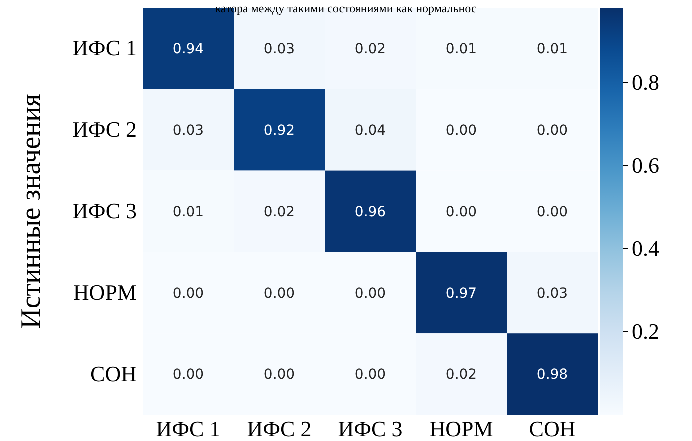 This screenshot has height=441, width=692. Describe the element at coordinates (279, 428) in the screenshot. I see `x-tick-label: ИФС 2` at that location.